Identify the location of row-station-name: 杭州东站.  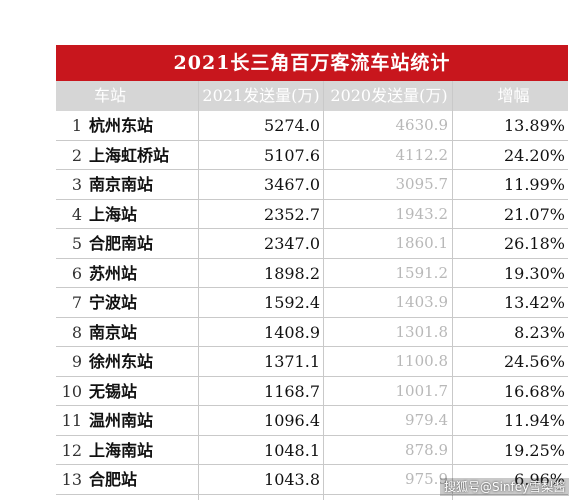
(121, 125).